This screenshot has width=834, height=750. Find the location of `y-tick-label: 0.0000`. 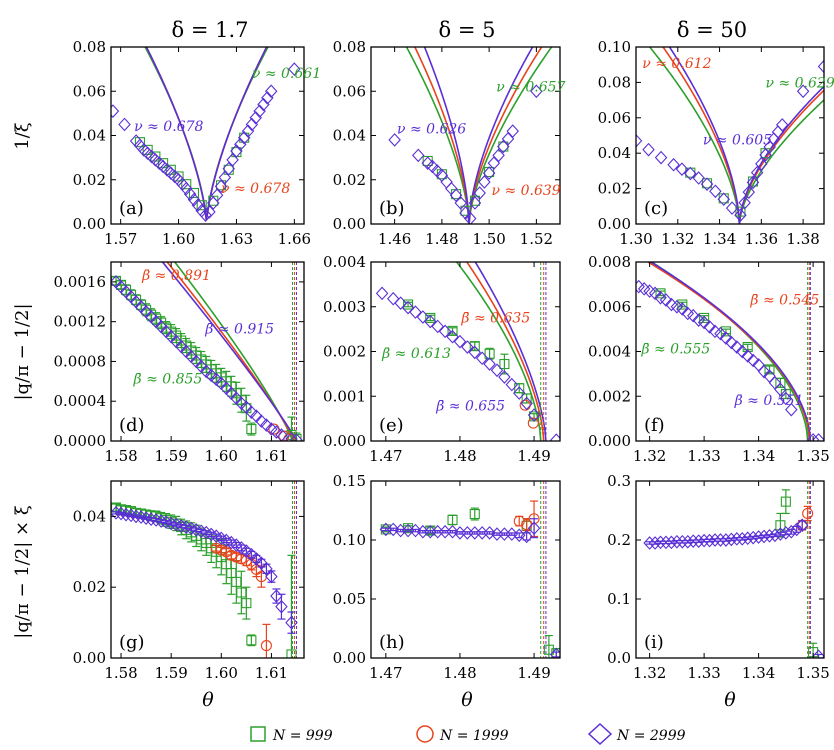

y-tick-label: 0.0000 is located at coordinates (80, 441).